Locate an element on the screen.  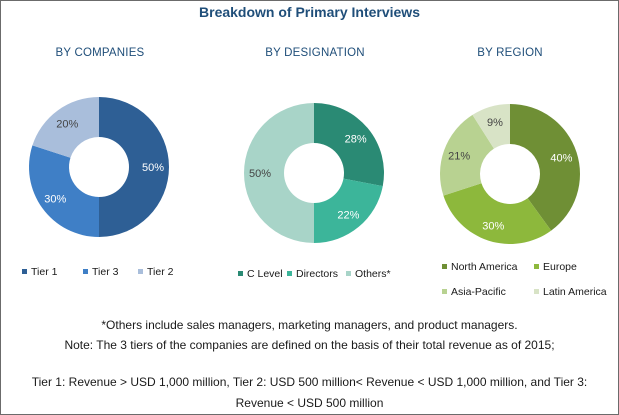
legend-item: Latin America is located at coordinates (570, 292).